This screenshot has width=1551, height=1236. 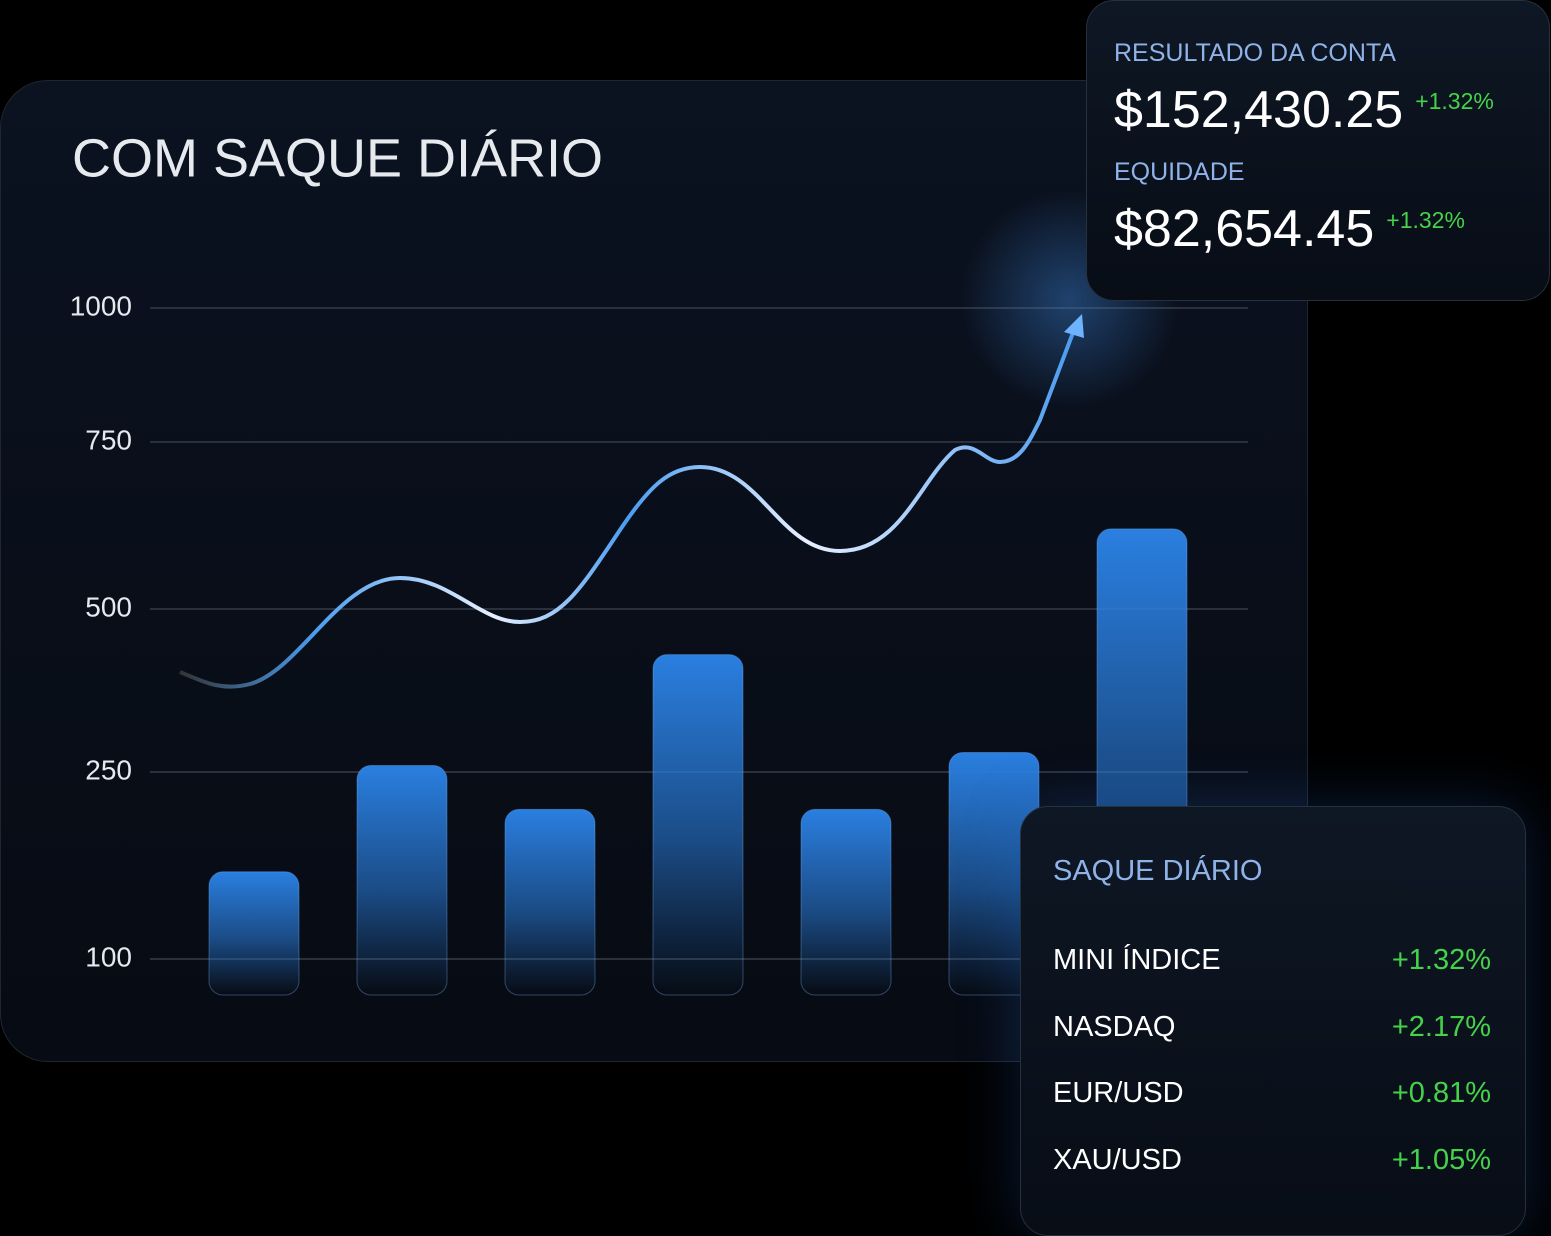 I want to click on chart-title: COM SAQUE DIÁRIO, so click(x=337, y=158).